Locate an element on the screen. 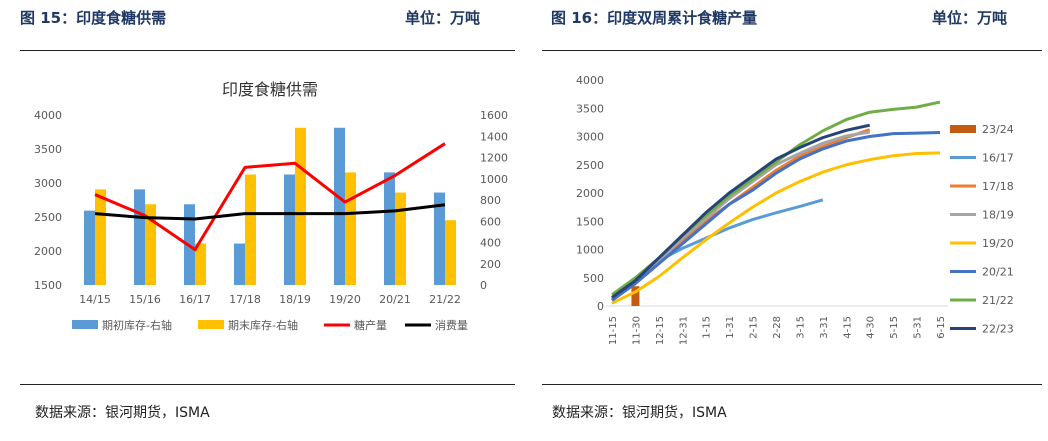 The image size is (1048, 441). x-axis-tick: 11-15 is located at coordinates (613, 330).